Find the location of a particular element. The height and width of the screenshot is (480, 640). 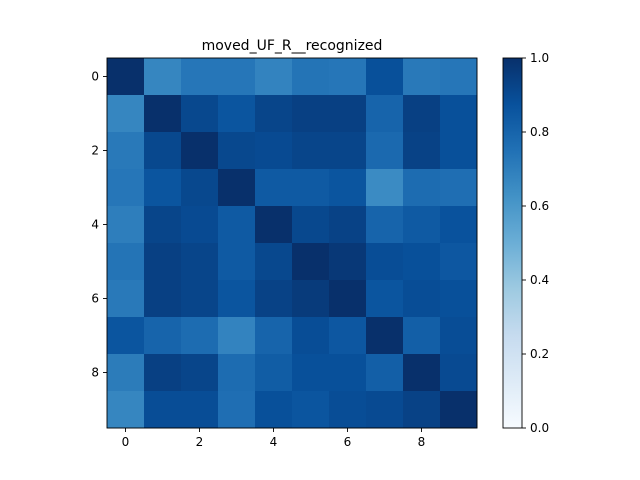

heatmap-cell-r0-c3 is located at coordinates (237, 77).